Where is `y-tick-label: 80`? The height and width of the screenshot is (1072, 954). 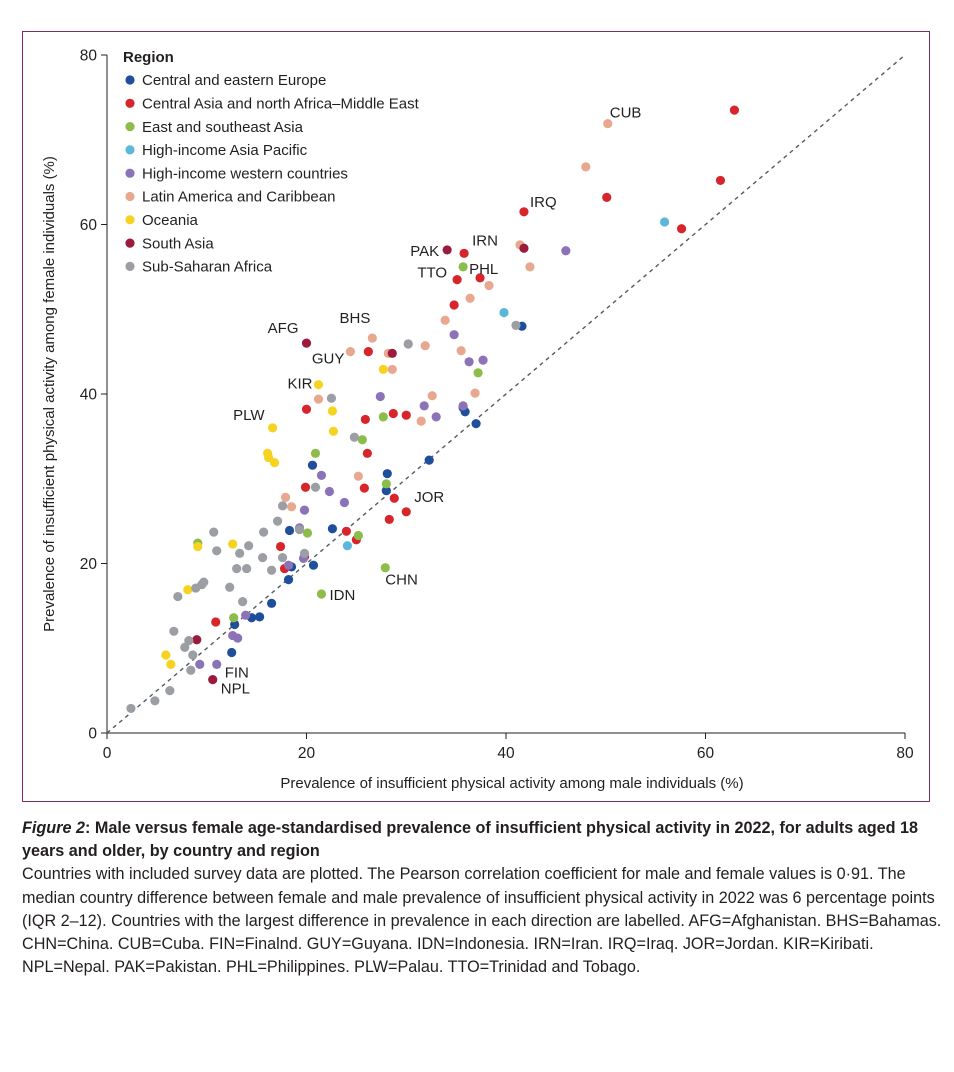 y-tick-label: 80 is located at coordinates (89, 56).